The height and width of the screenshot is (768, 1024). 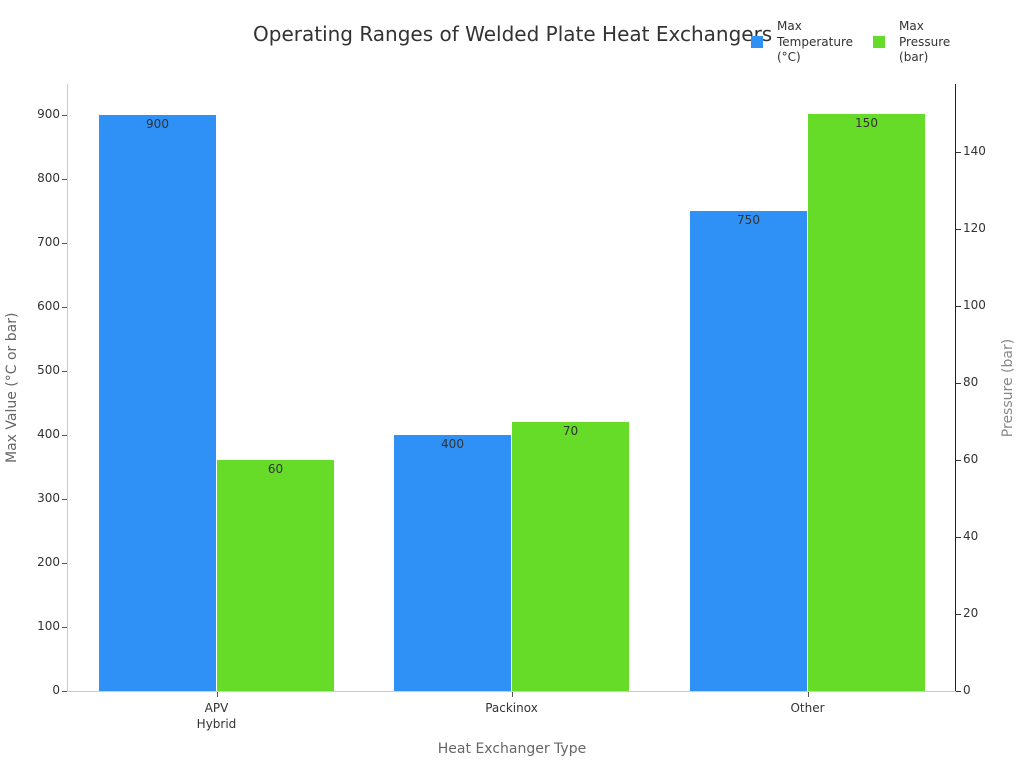 I want to click on left-y-tick-label: 700, so click(x=48, y=242).